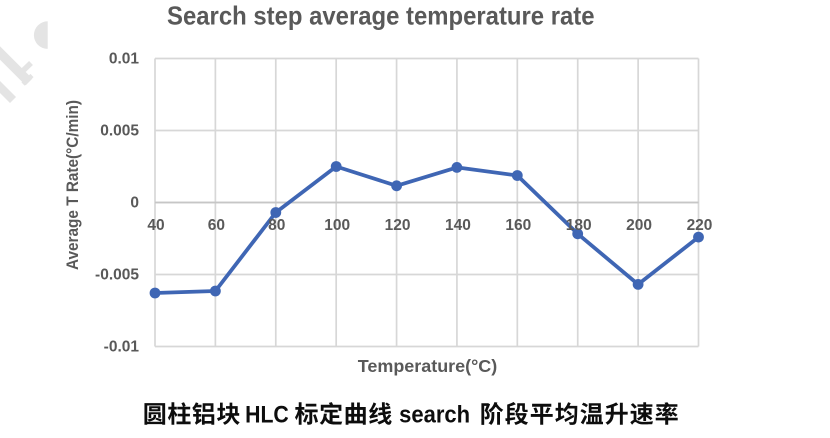  What do you see at coordinates (381, 15) in the screenshot?
I see `svg-text:Search step average temperatur: Search step average temperature rate` at bounding box center [381, 15].